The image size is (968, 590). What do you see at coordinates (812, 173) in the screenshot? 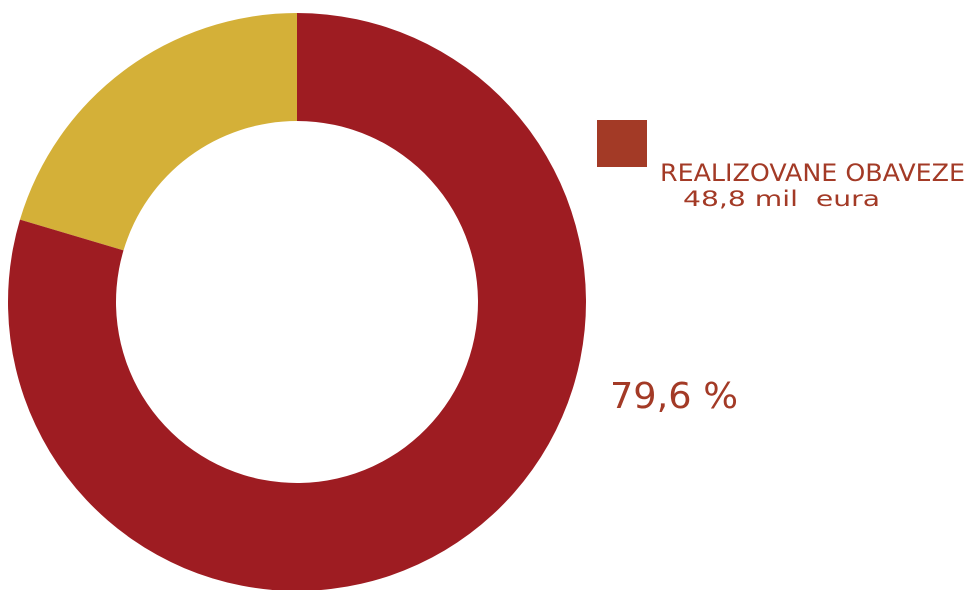
I see `legend-label: REALIZOVANE OBAVEZE` at bounding box center [812, 173].